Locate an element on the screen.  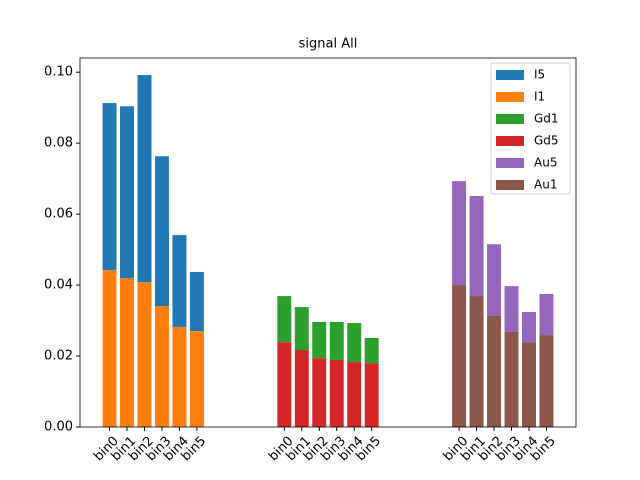
legend-label: Au1 is located at coordinates (545, 185).